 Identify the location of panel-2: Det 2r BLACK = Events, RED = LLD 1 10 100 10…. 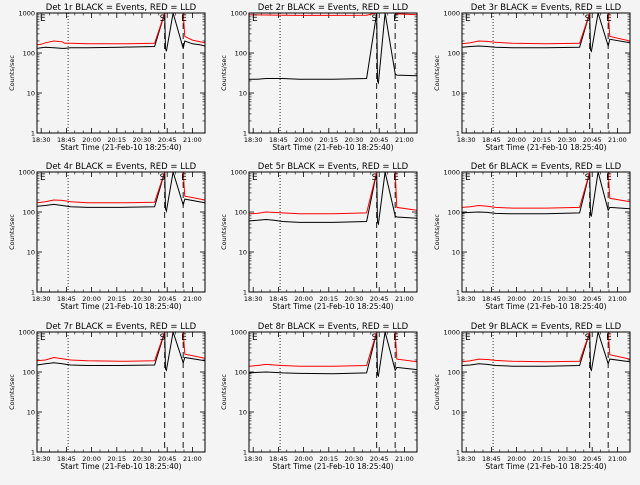
(319, 77).